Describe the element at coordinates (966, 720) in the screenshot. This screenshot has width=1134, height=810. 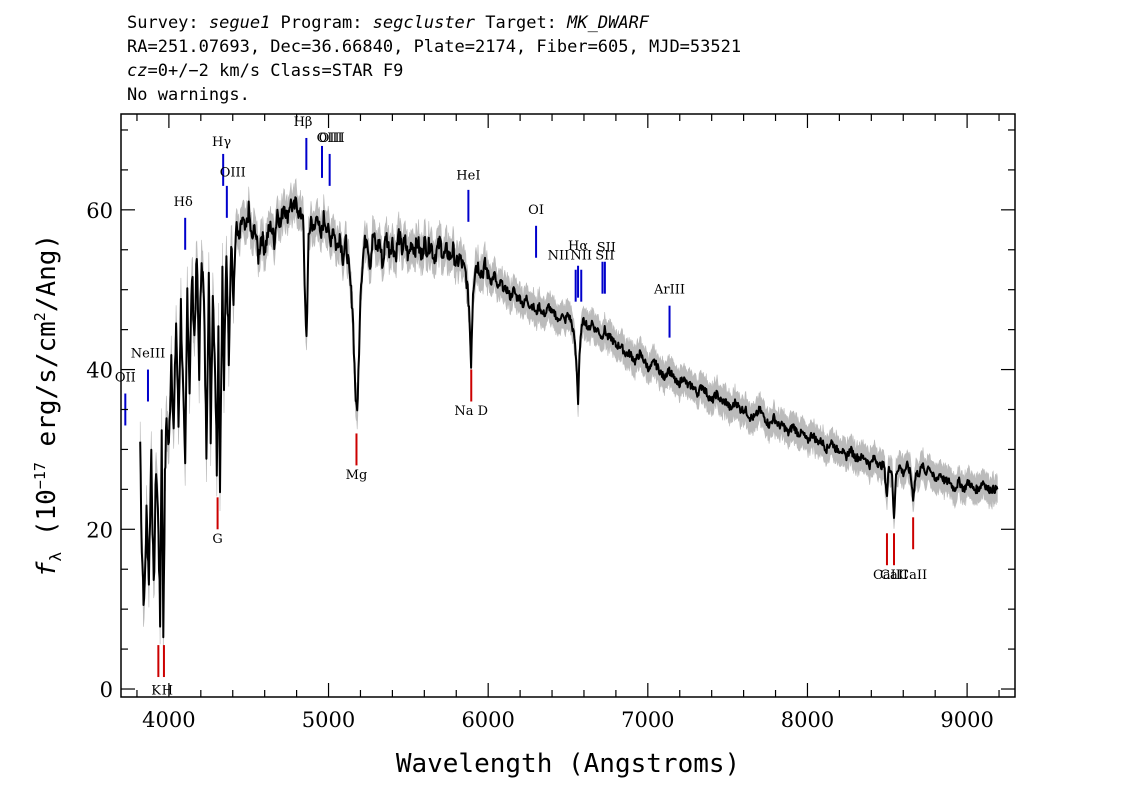
I see `x-tick-label-5: 9000` at that location.